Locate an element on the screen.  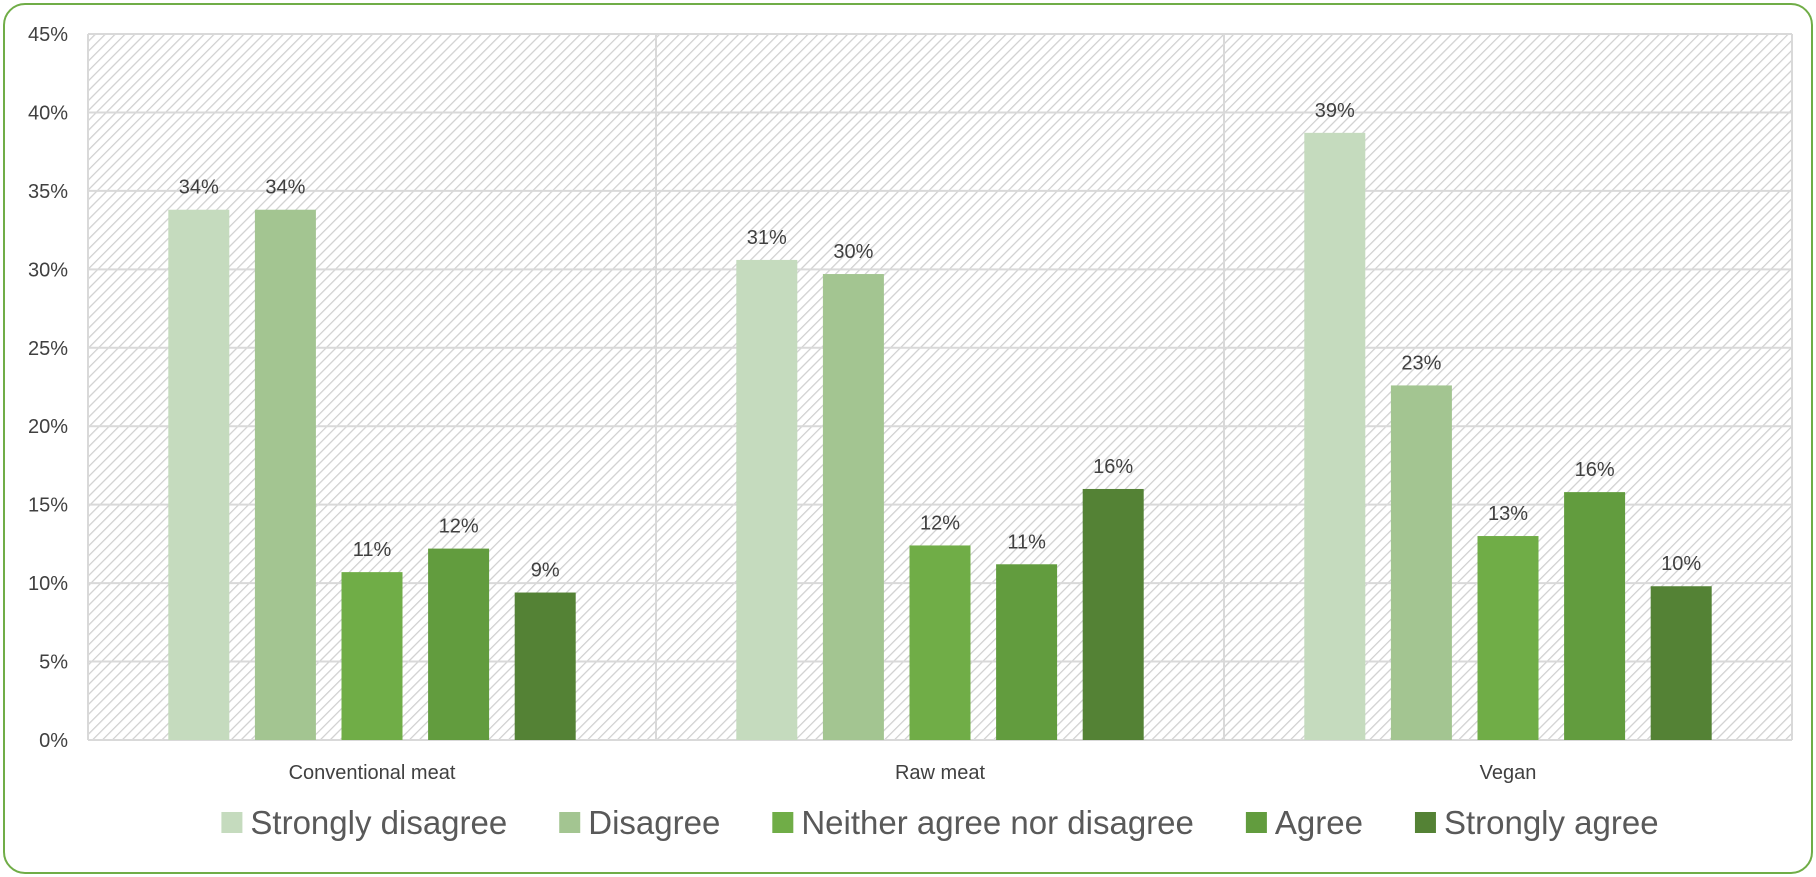
data-label: 10% is located at coordinates (1681, 564).